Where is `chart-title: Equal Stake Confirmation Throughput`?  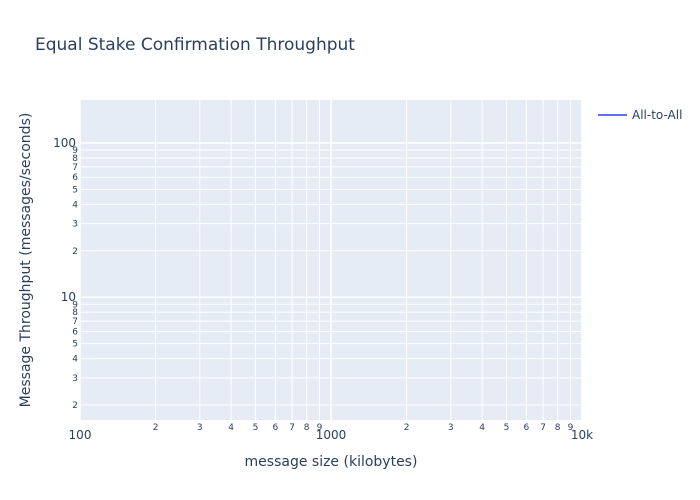
chart-title: Equal Stake Confirmation Throughput is located at coordinates (195, 45).